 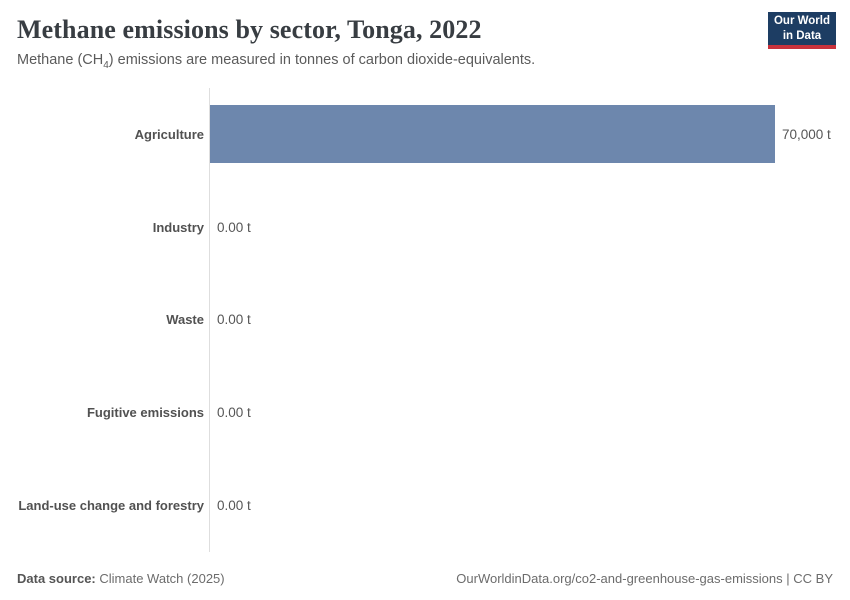 I want to click on owid-logo: Our World in Data, so click(x=802, y=30).